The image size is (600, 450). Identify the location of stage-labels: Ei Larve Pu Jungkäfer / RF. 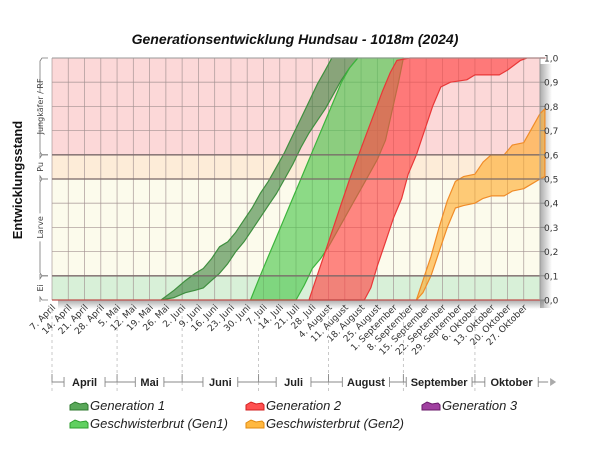
(42, 179).